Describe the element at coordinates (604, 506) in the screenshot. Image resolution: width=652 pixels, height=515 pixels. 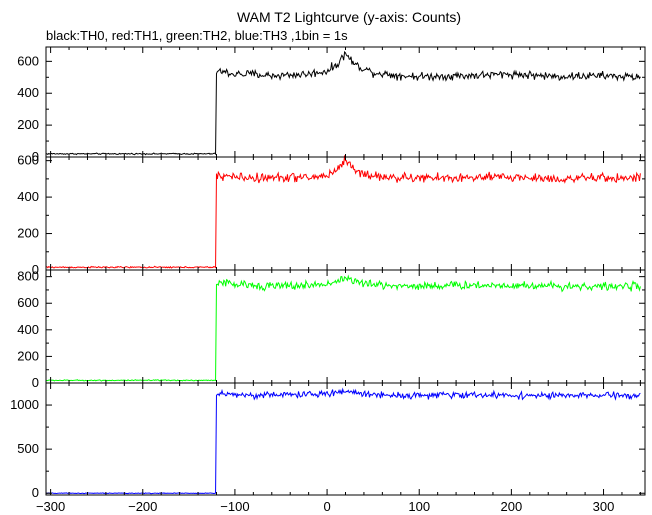
I see `x-tick-label: 300` at that location.